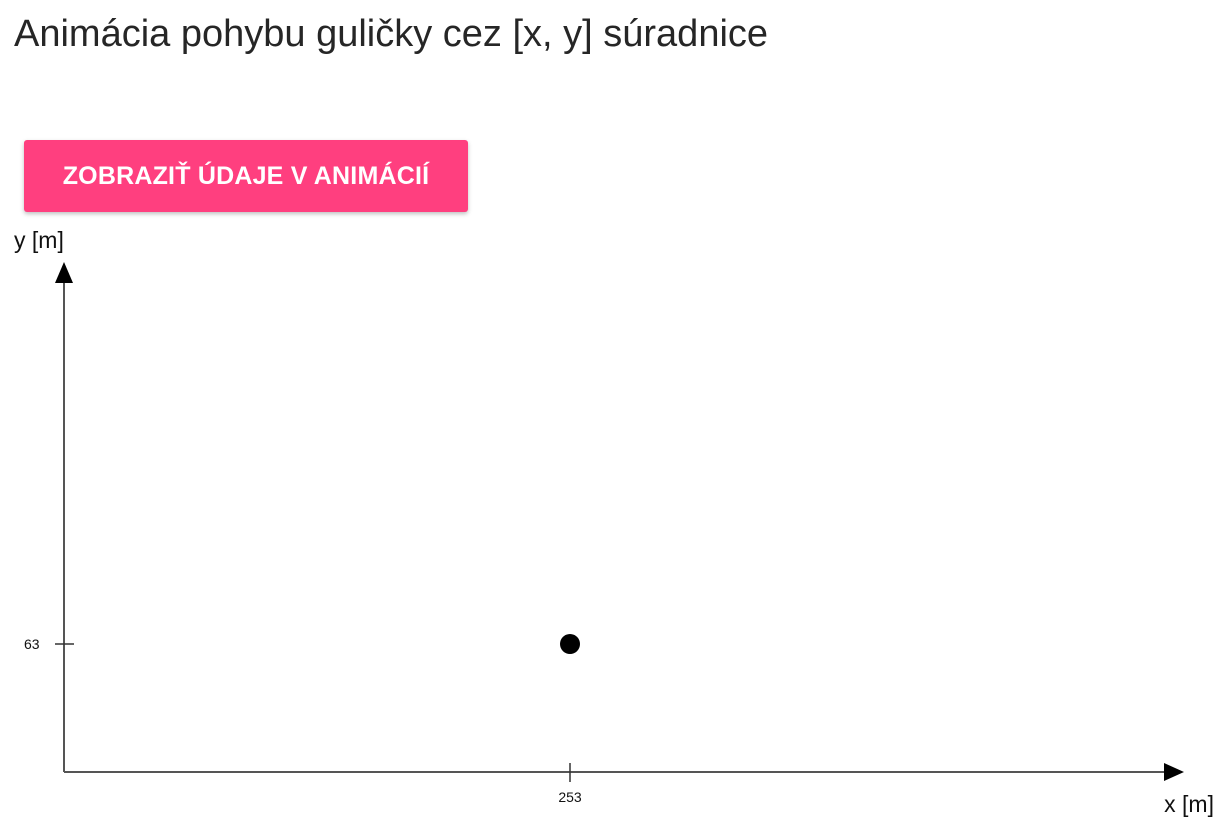  What do you see at coordinates (246, 176) in the screenshot?
I see `show-animation-data-button: ZOBRAZIŤ ÚDAJE V ANIMÁCIÍ` at bounding box center [246, 176].